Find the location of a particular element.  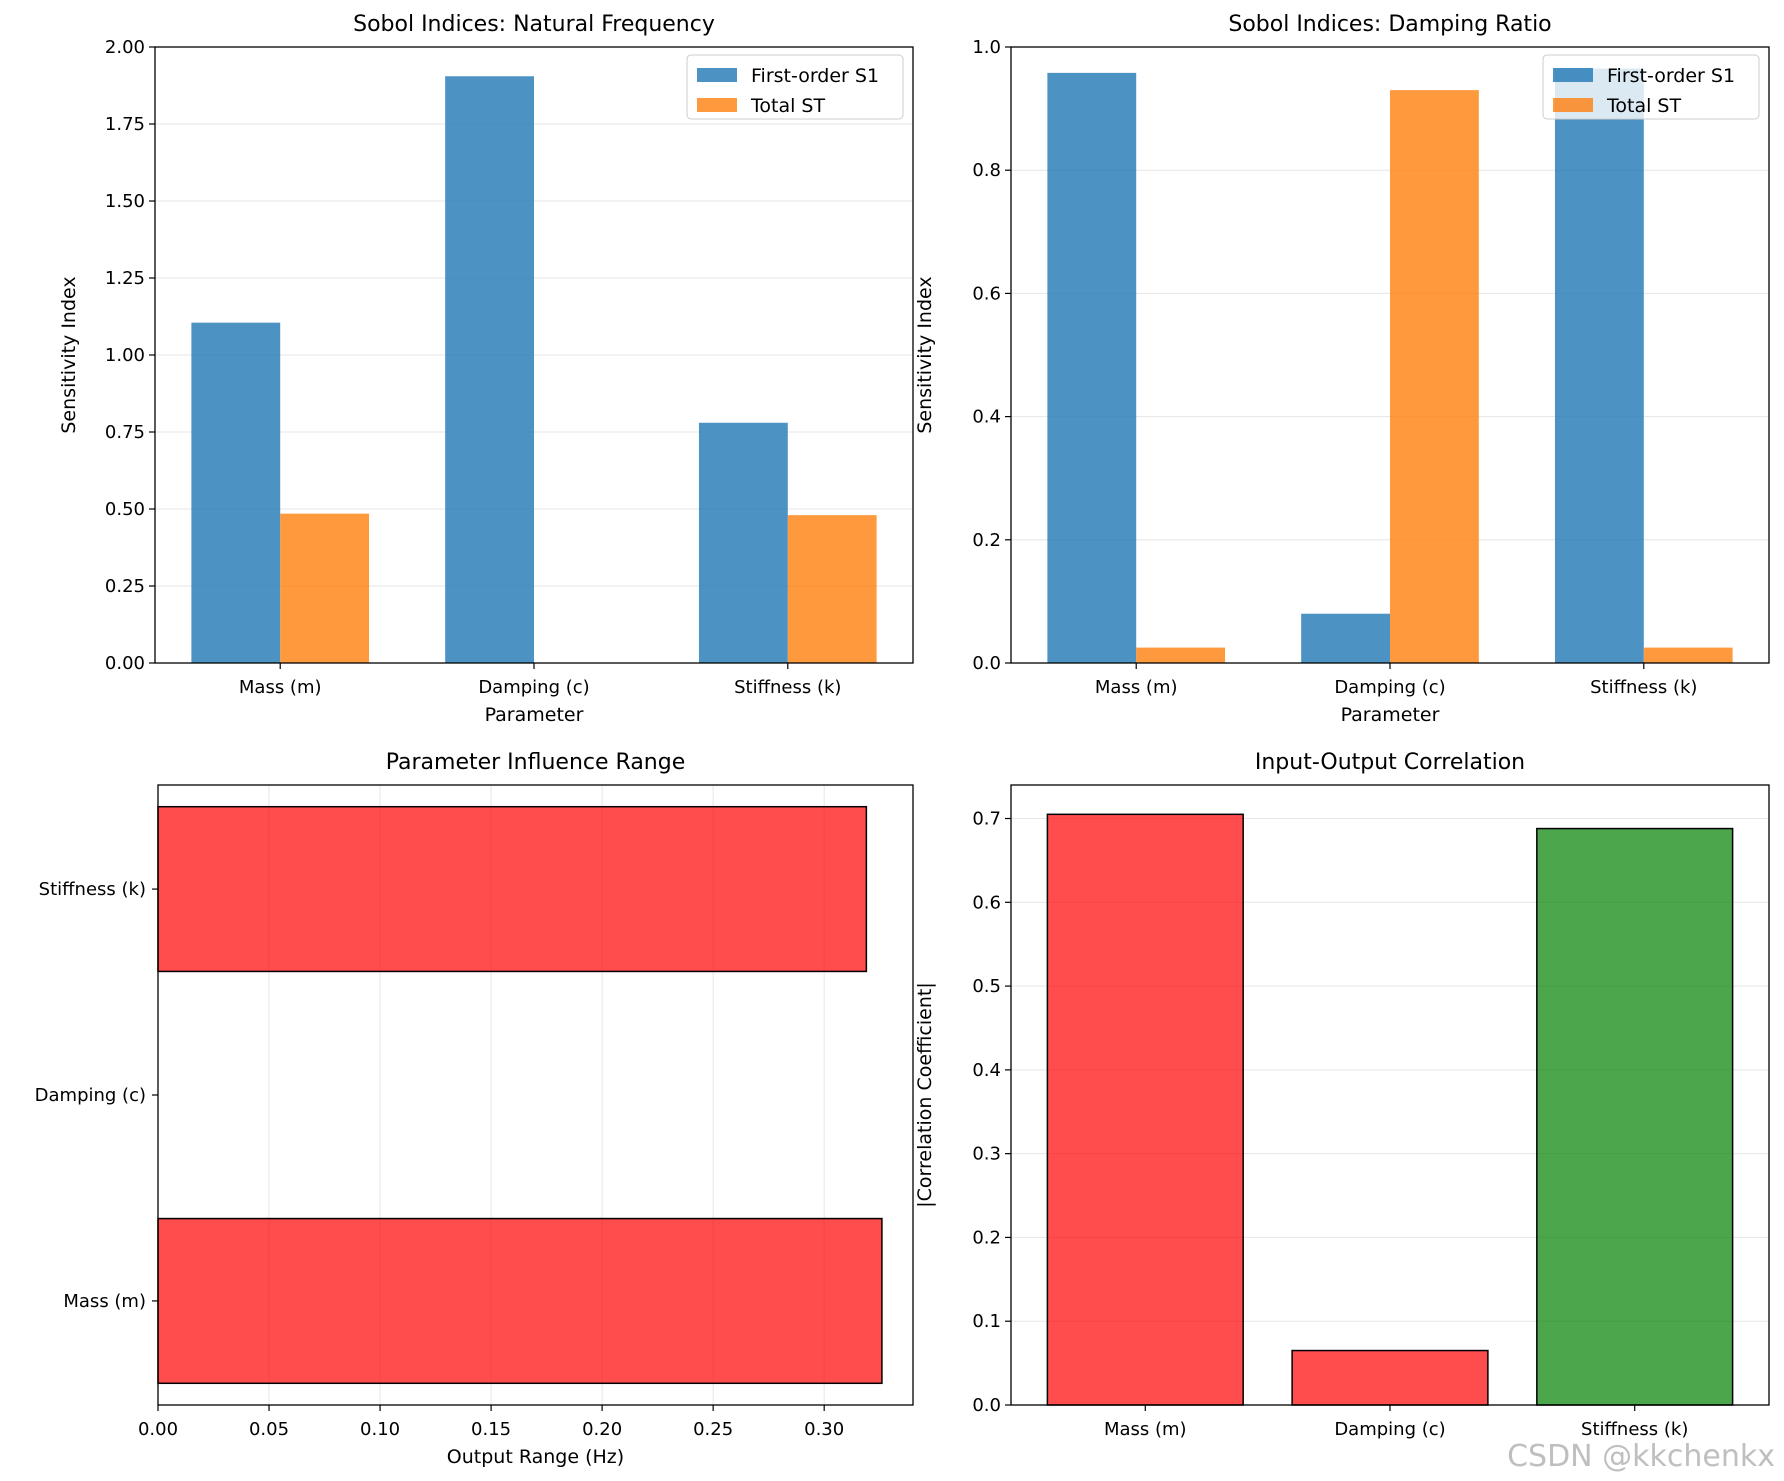

y-tick-label: 0.25 is located at coordinates (125, 586).